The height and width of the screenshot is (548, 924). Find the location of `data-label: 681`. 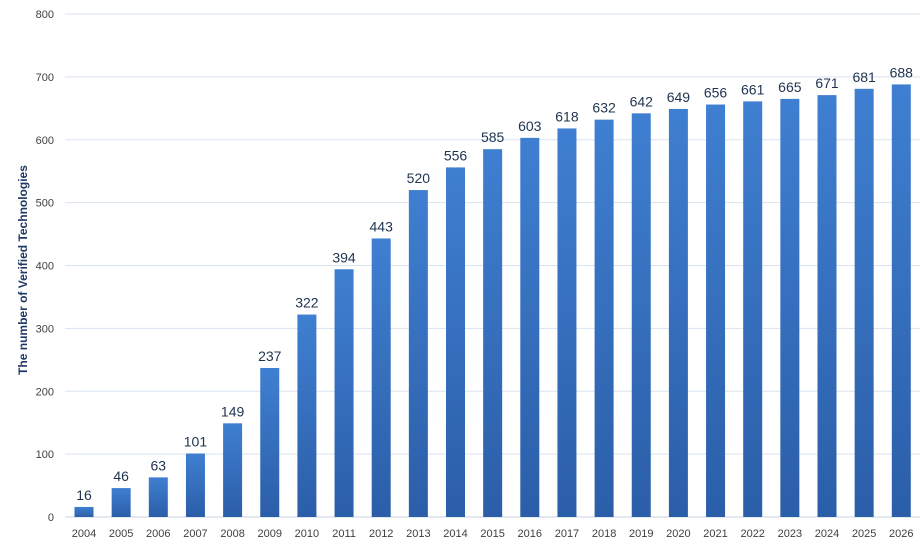

data-label: 681 is located at coordinates (864, 77).